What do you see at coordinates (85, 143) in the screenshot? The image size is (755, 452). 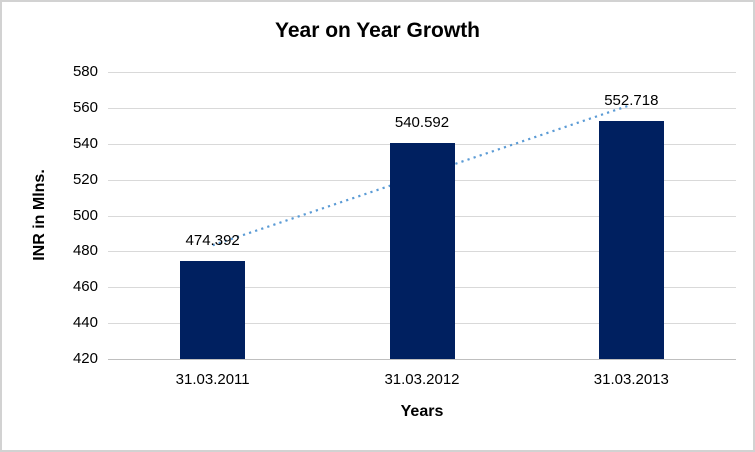 I see `y-tick-label: 540` at bounding box center [85, 143].